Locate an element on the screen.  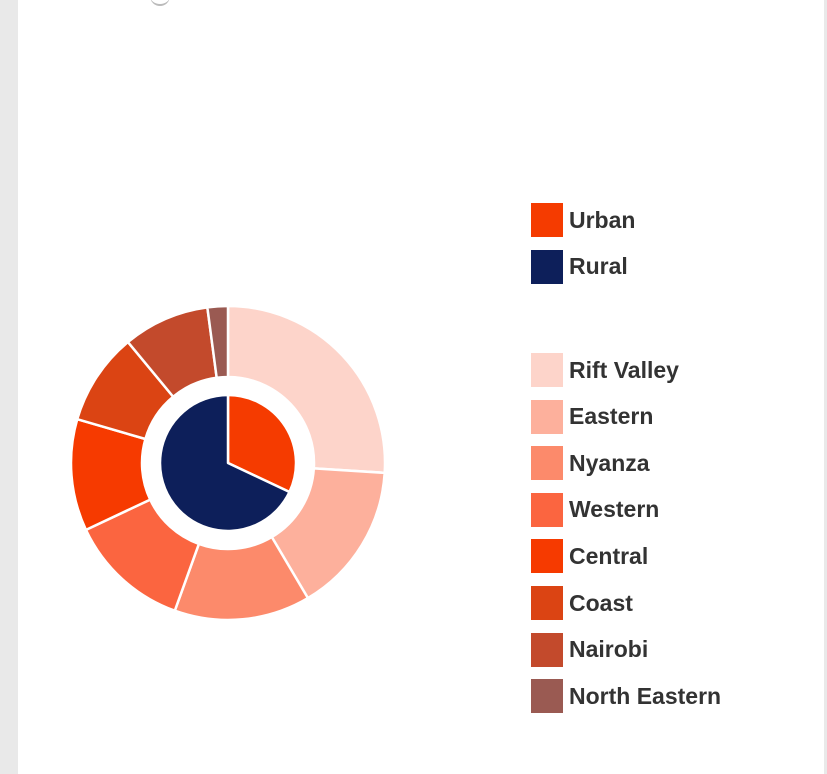
legend-label: Eastern is located at coordinates (611, 416).